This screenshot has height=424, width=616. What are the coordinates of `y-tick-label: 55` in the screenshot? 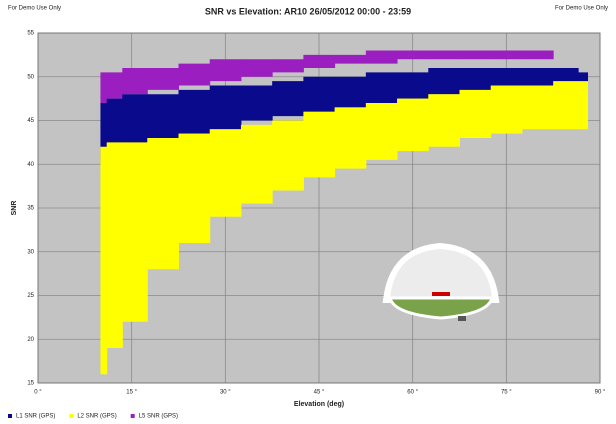 It's located at (30, 34).